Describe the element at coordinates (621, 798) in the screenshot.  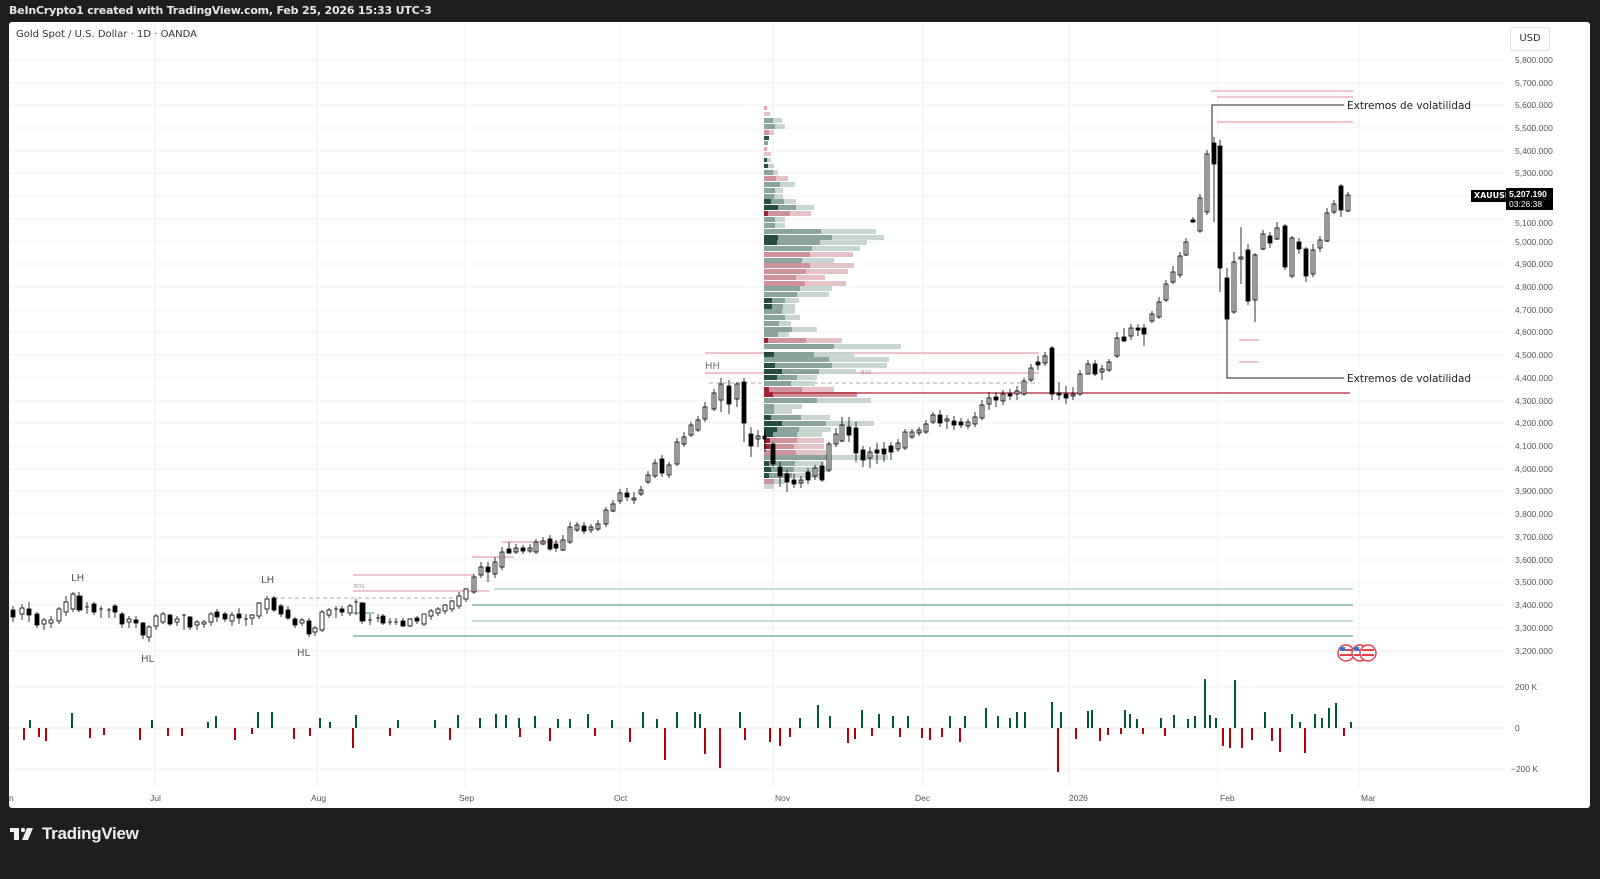
I see `svg-text: Oct` at that location.